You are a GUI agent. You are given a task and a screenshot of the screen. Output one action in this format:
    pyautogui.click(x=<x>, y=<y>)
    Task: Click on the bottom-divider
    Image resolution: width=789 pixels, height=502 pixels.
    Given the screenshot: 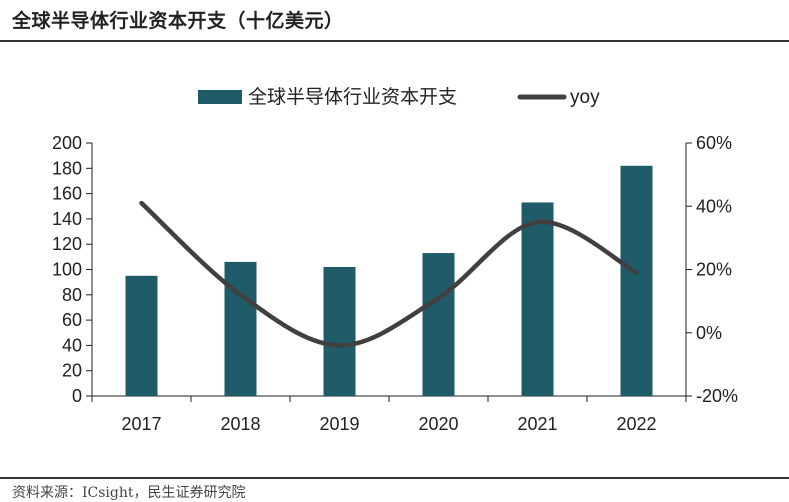 What is the action you would take?
    pyautogui.click(x=394, y=478)
    